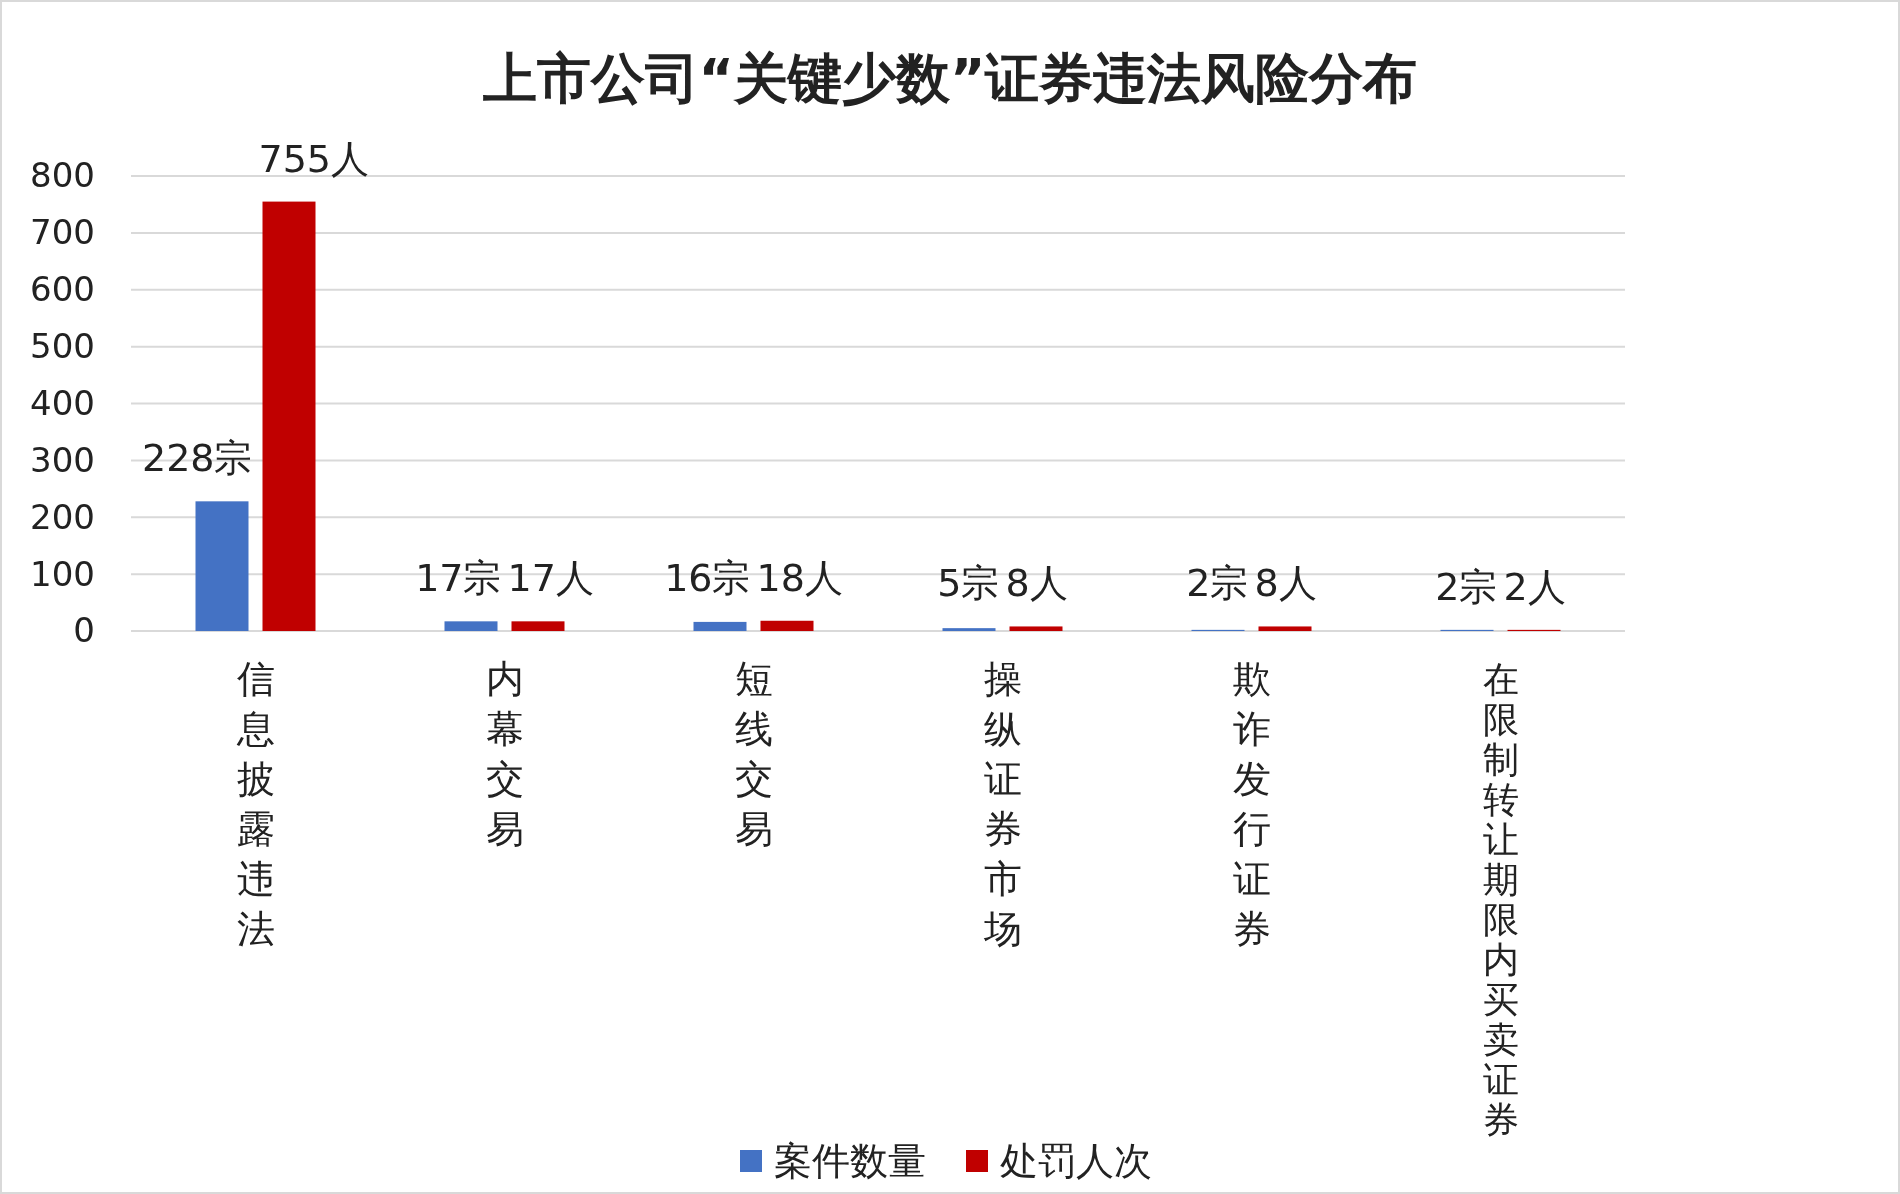 Image resolution: width=1900 pixels, height=1194 pixels. I want to click on data-label: 17宗, so click(458, 578).